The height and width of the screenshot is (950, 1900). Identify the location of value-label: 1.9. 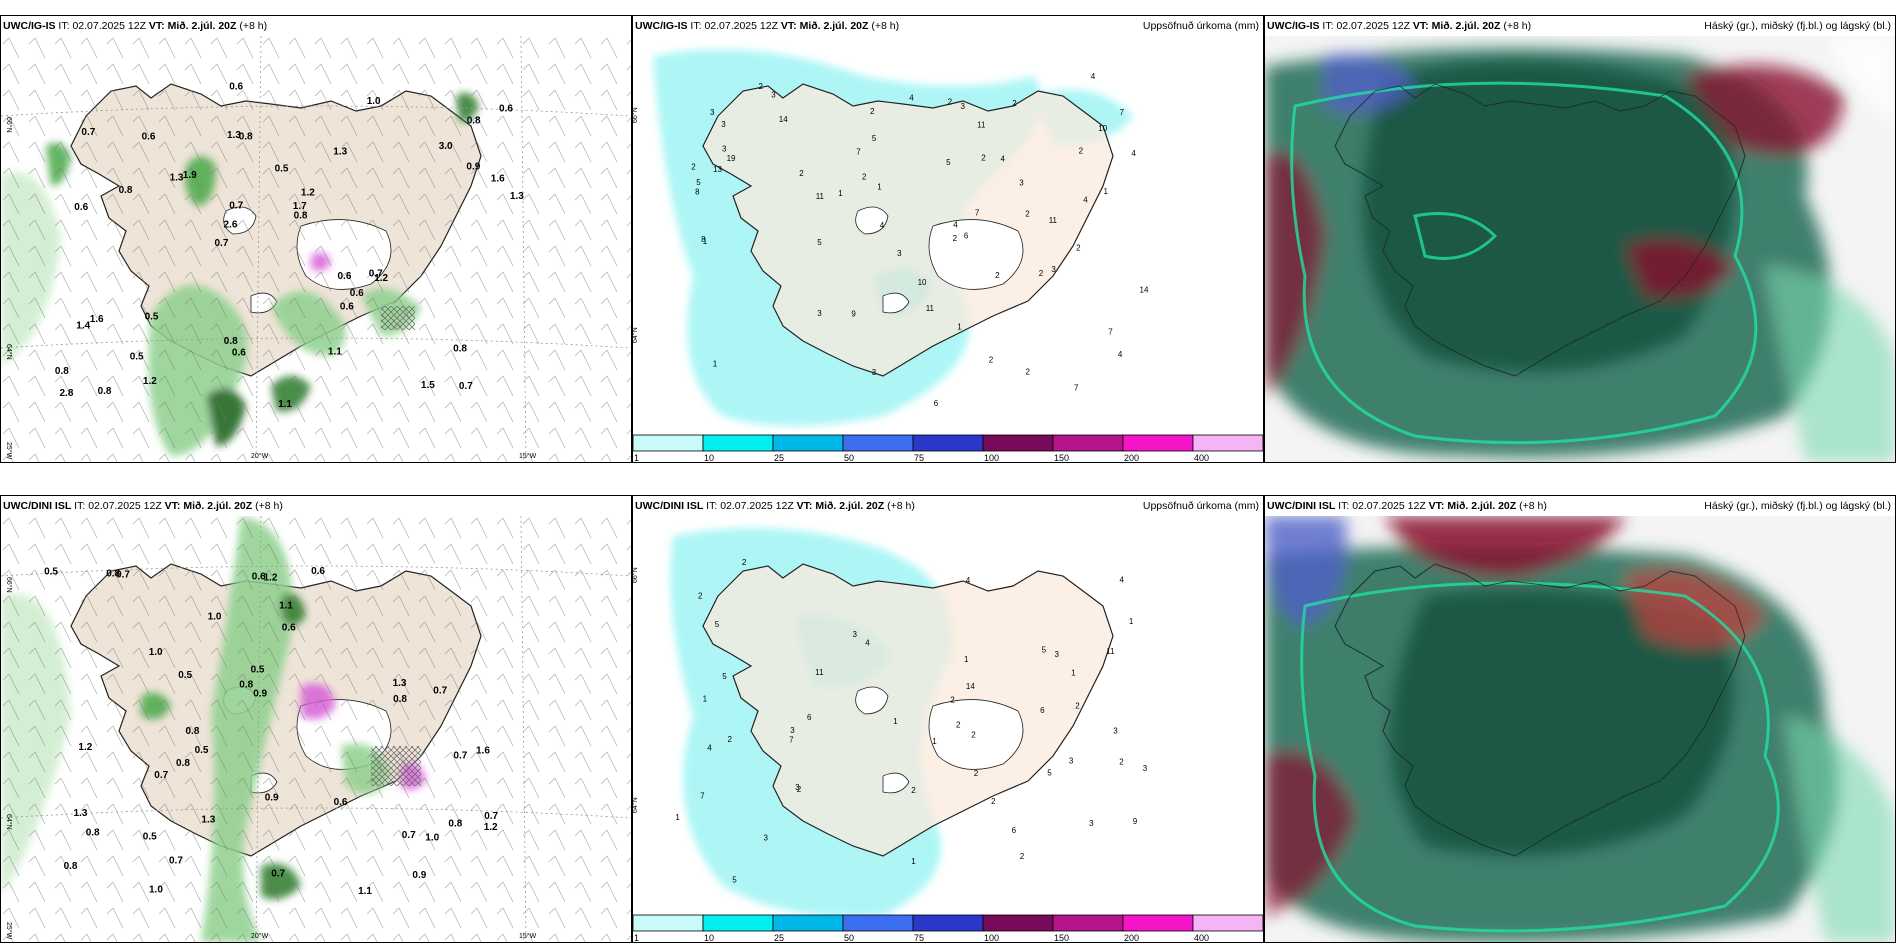
(190, 175).